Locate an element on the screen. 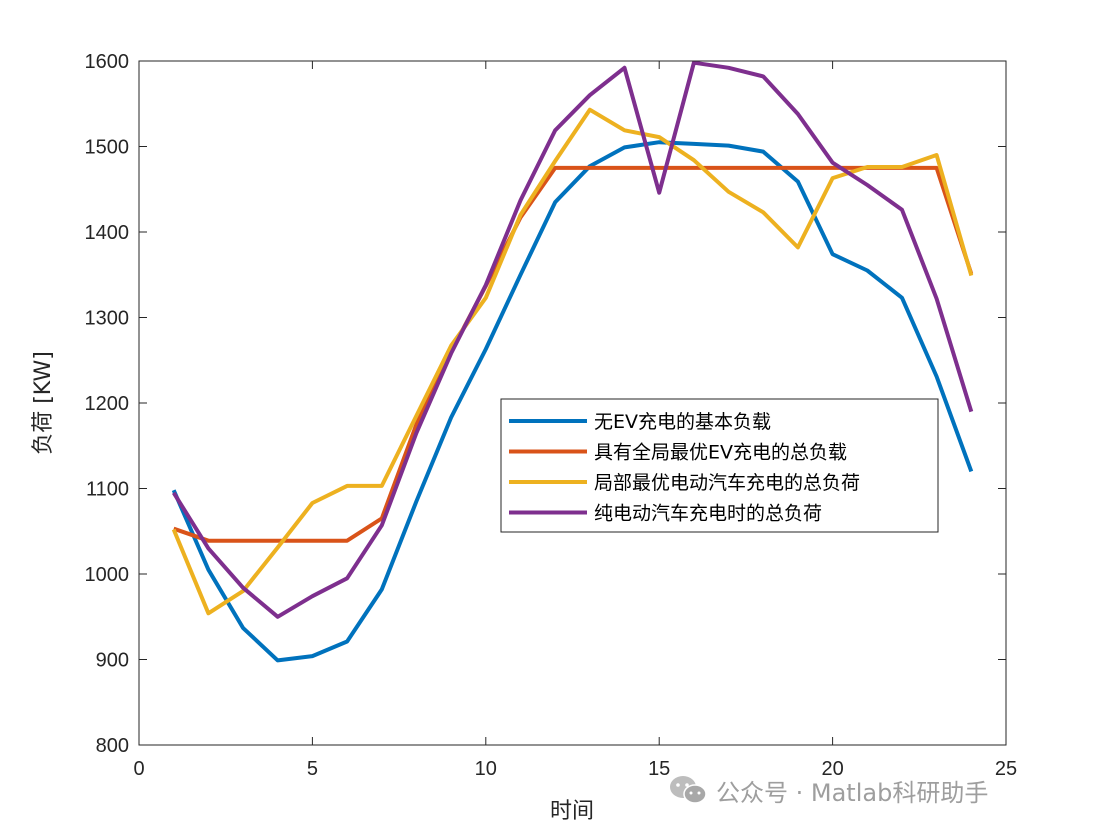 Image resolution: width=1107 pixels, height=834 pixels. y-tick-label: 900 is located at coordinates (112, 661).